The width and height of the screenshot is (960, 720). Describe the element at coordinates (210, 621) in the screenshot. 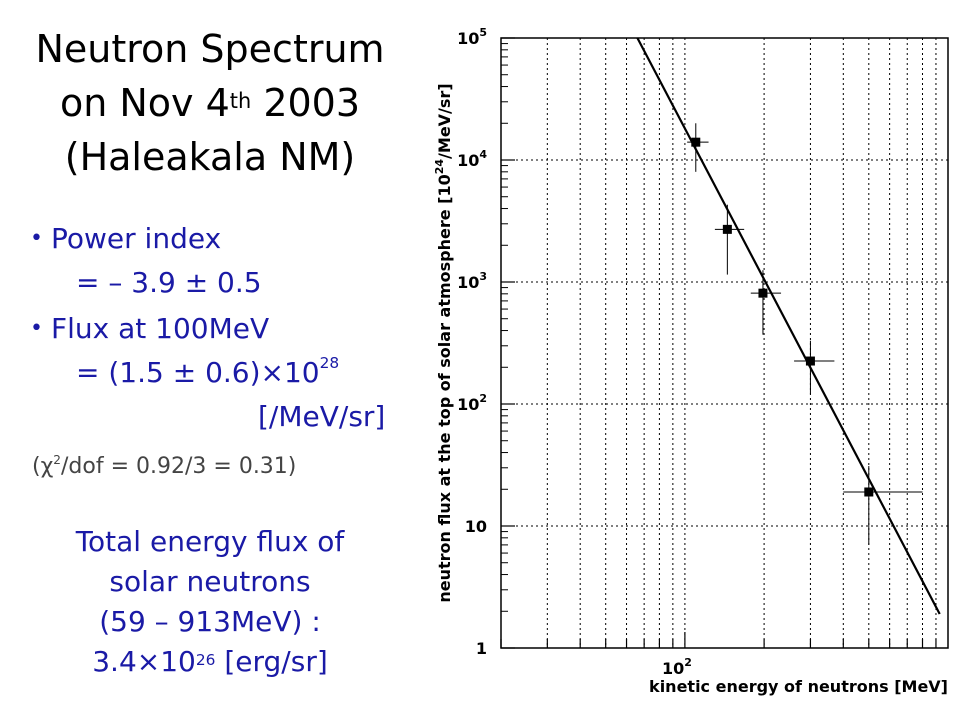

I see `total-line-3: (59 – 913MeV) :` at that location.